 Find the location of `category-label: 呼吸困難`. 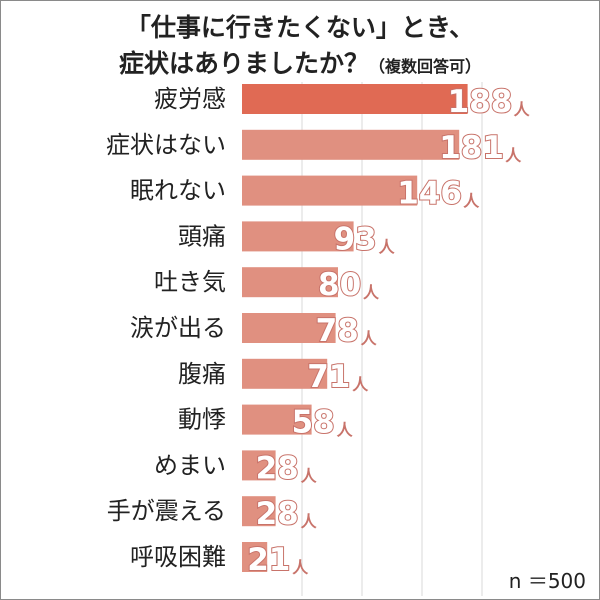

category-label: 呼吸困難 is located at coordinates (178, 557).